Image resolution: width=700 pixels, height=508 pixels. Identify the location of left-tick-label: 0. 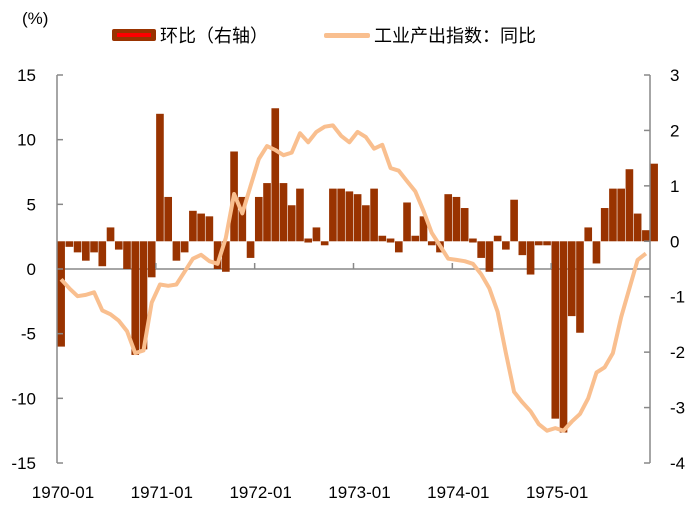
(31, 269).